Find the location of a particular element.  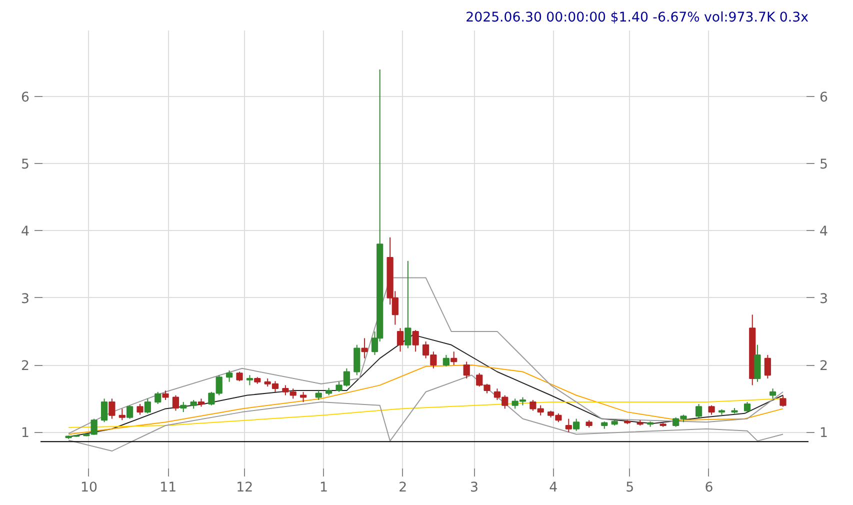

y-tick-label: 3 is located at coordinates (25, 299).